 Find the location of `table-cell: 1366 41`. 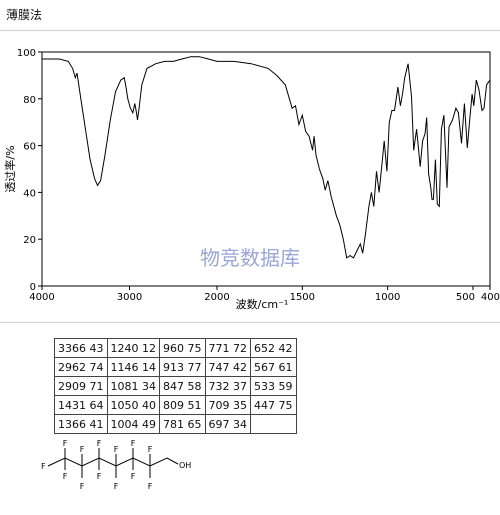

table-cell: 1366 41 is located at coordinates (81, 424).